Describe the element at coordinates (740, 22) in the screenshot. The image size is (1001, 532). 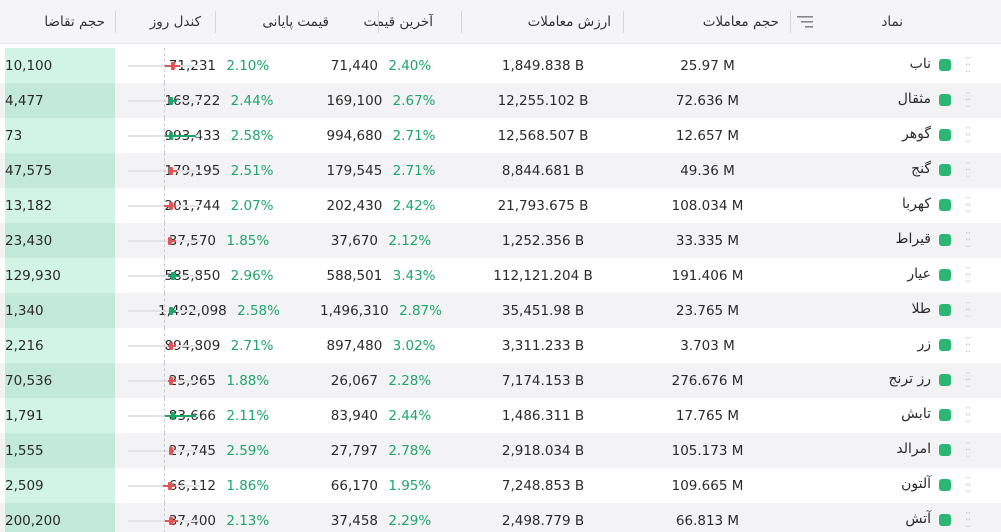
I see `header-volume: حجم معاملات` at that location.